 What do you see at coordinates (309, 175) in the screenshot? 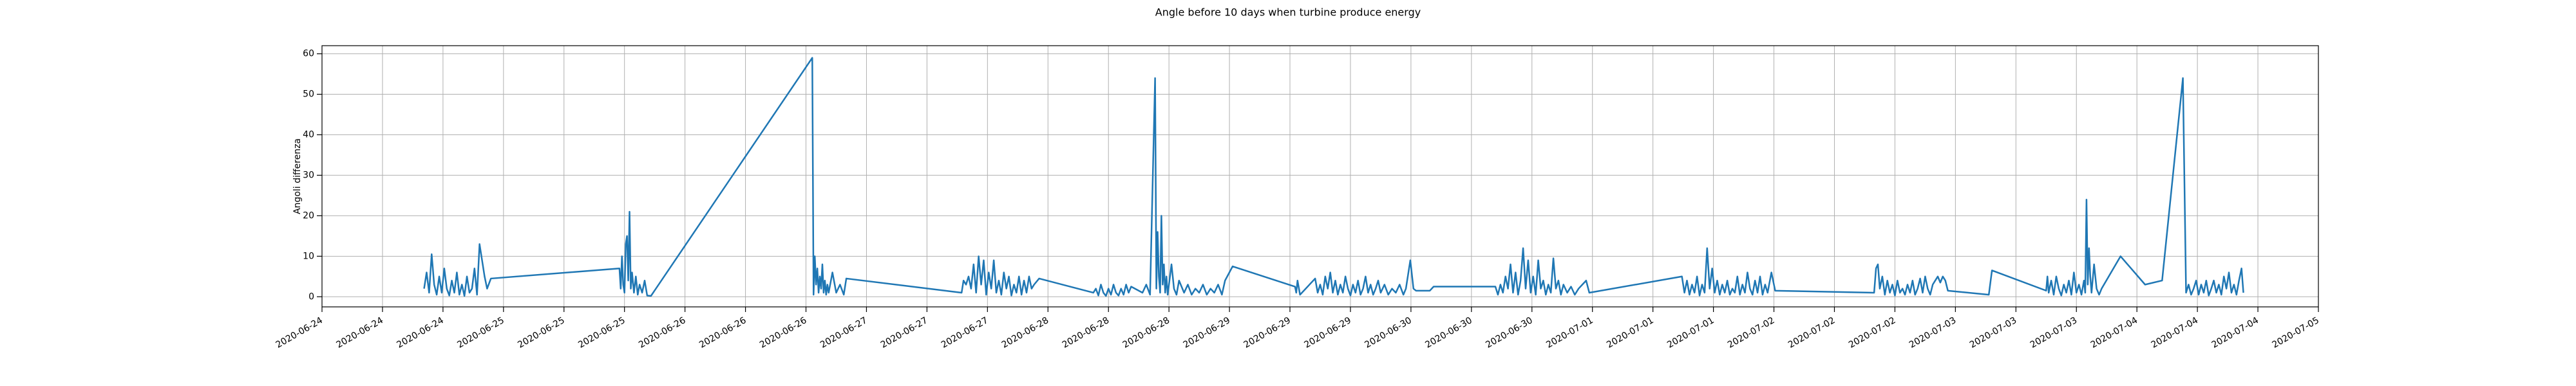
I see `y-tick-label: 30` at bounding box center [309, 175].